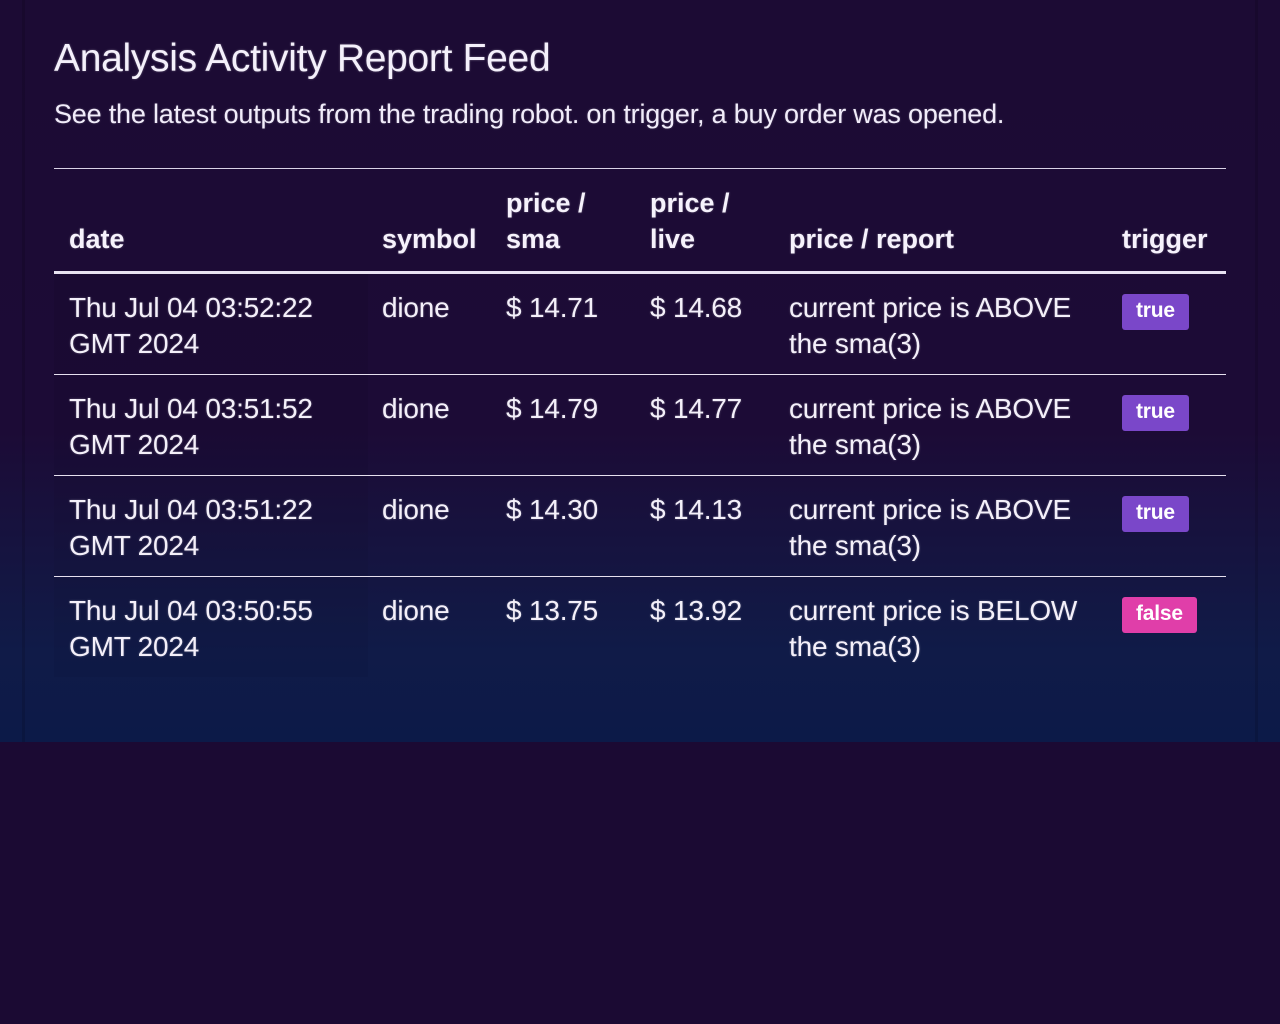 The height and width of the screenshot is (1024, 1280). Describe the element at coordinates (872, 239) in the screenshot. I see `column-header-price-report-label: price / report` at that location.